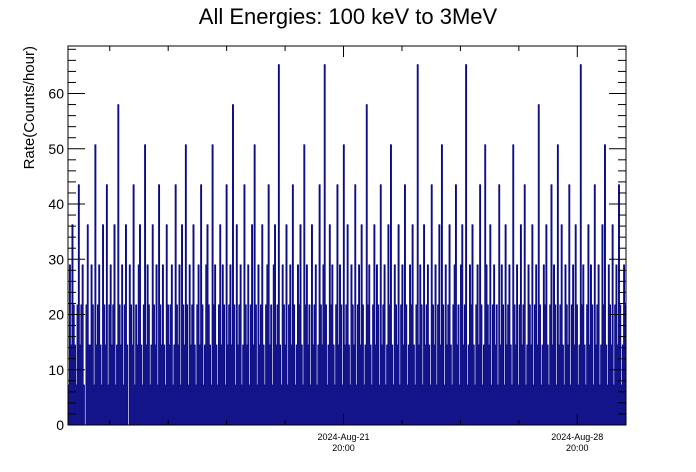 This screenshot has height=472, width=696. Describe the element at coordinates (29, 107) in the screenshot. I see `y-axis-label: Rate(Counts/hour)` at that location.